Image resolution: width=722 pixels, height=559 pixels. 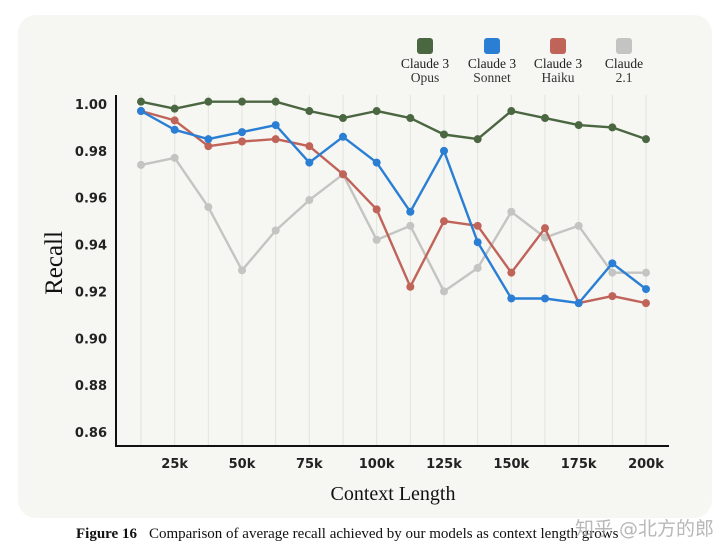 I want to click on x-tick-label: 100k, so click(x=377, y=464).